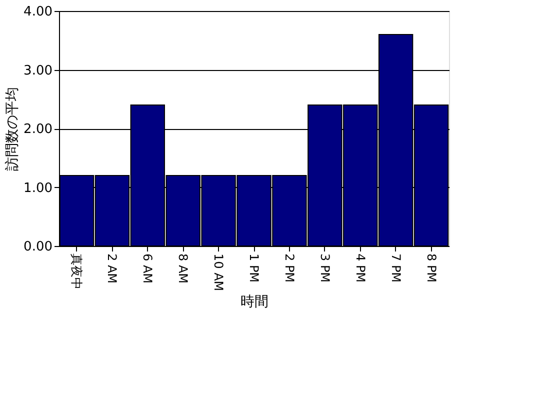  Describe the element at coordinates (38, 188) in the screenshot. I see `y-tick-label: 1.00` at that location.